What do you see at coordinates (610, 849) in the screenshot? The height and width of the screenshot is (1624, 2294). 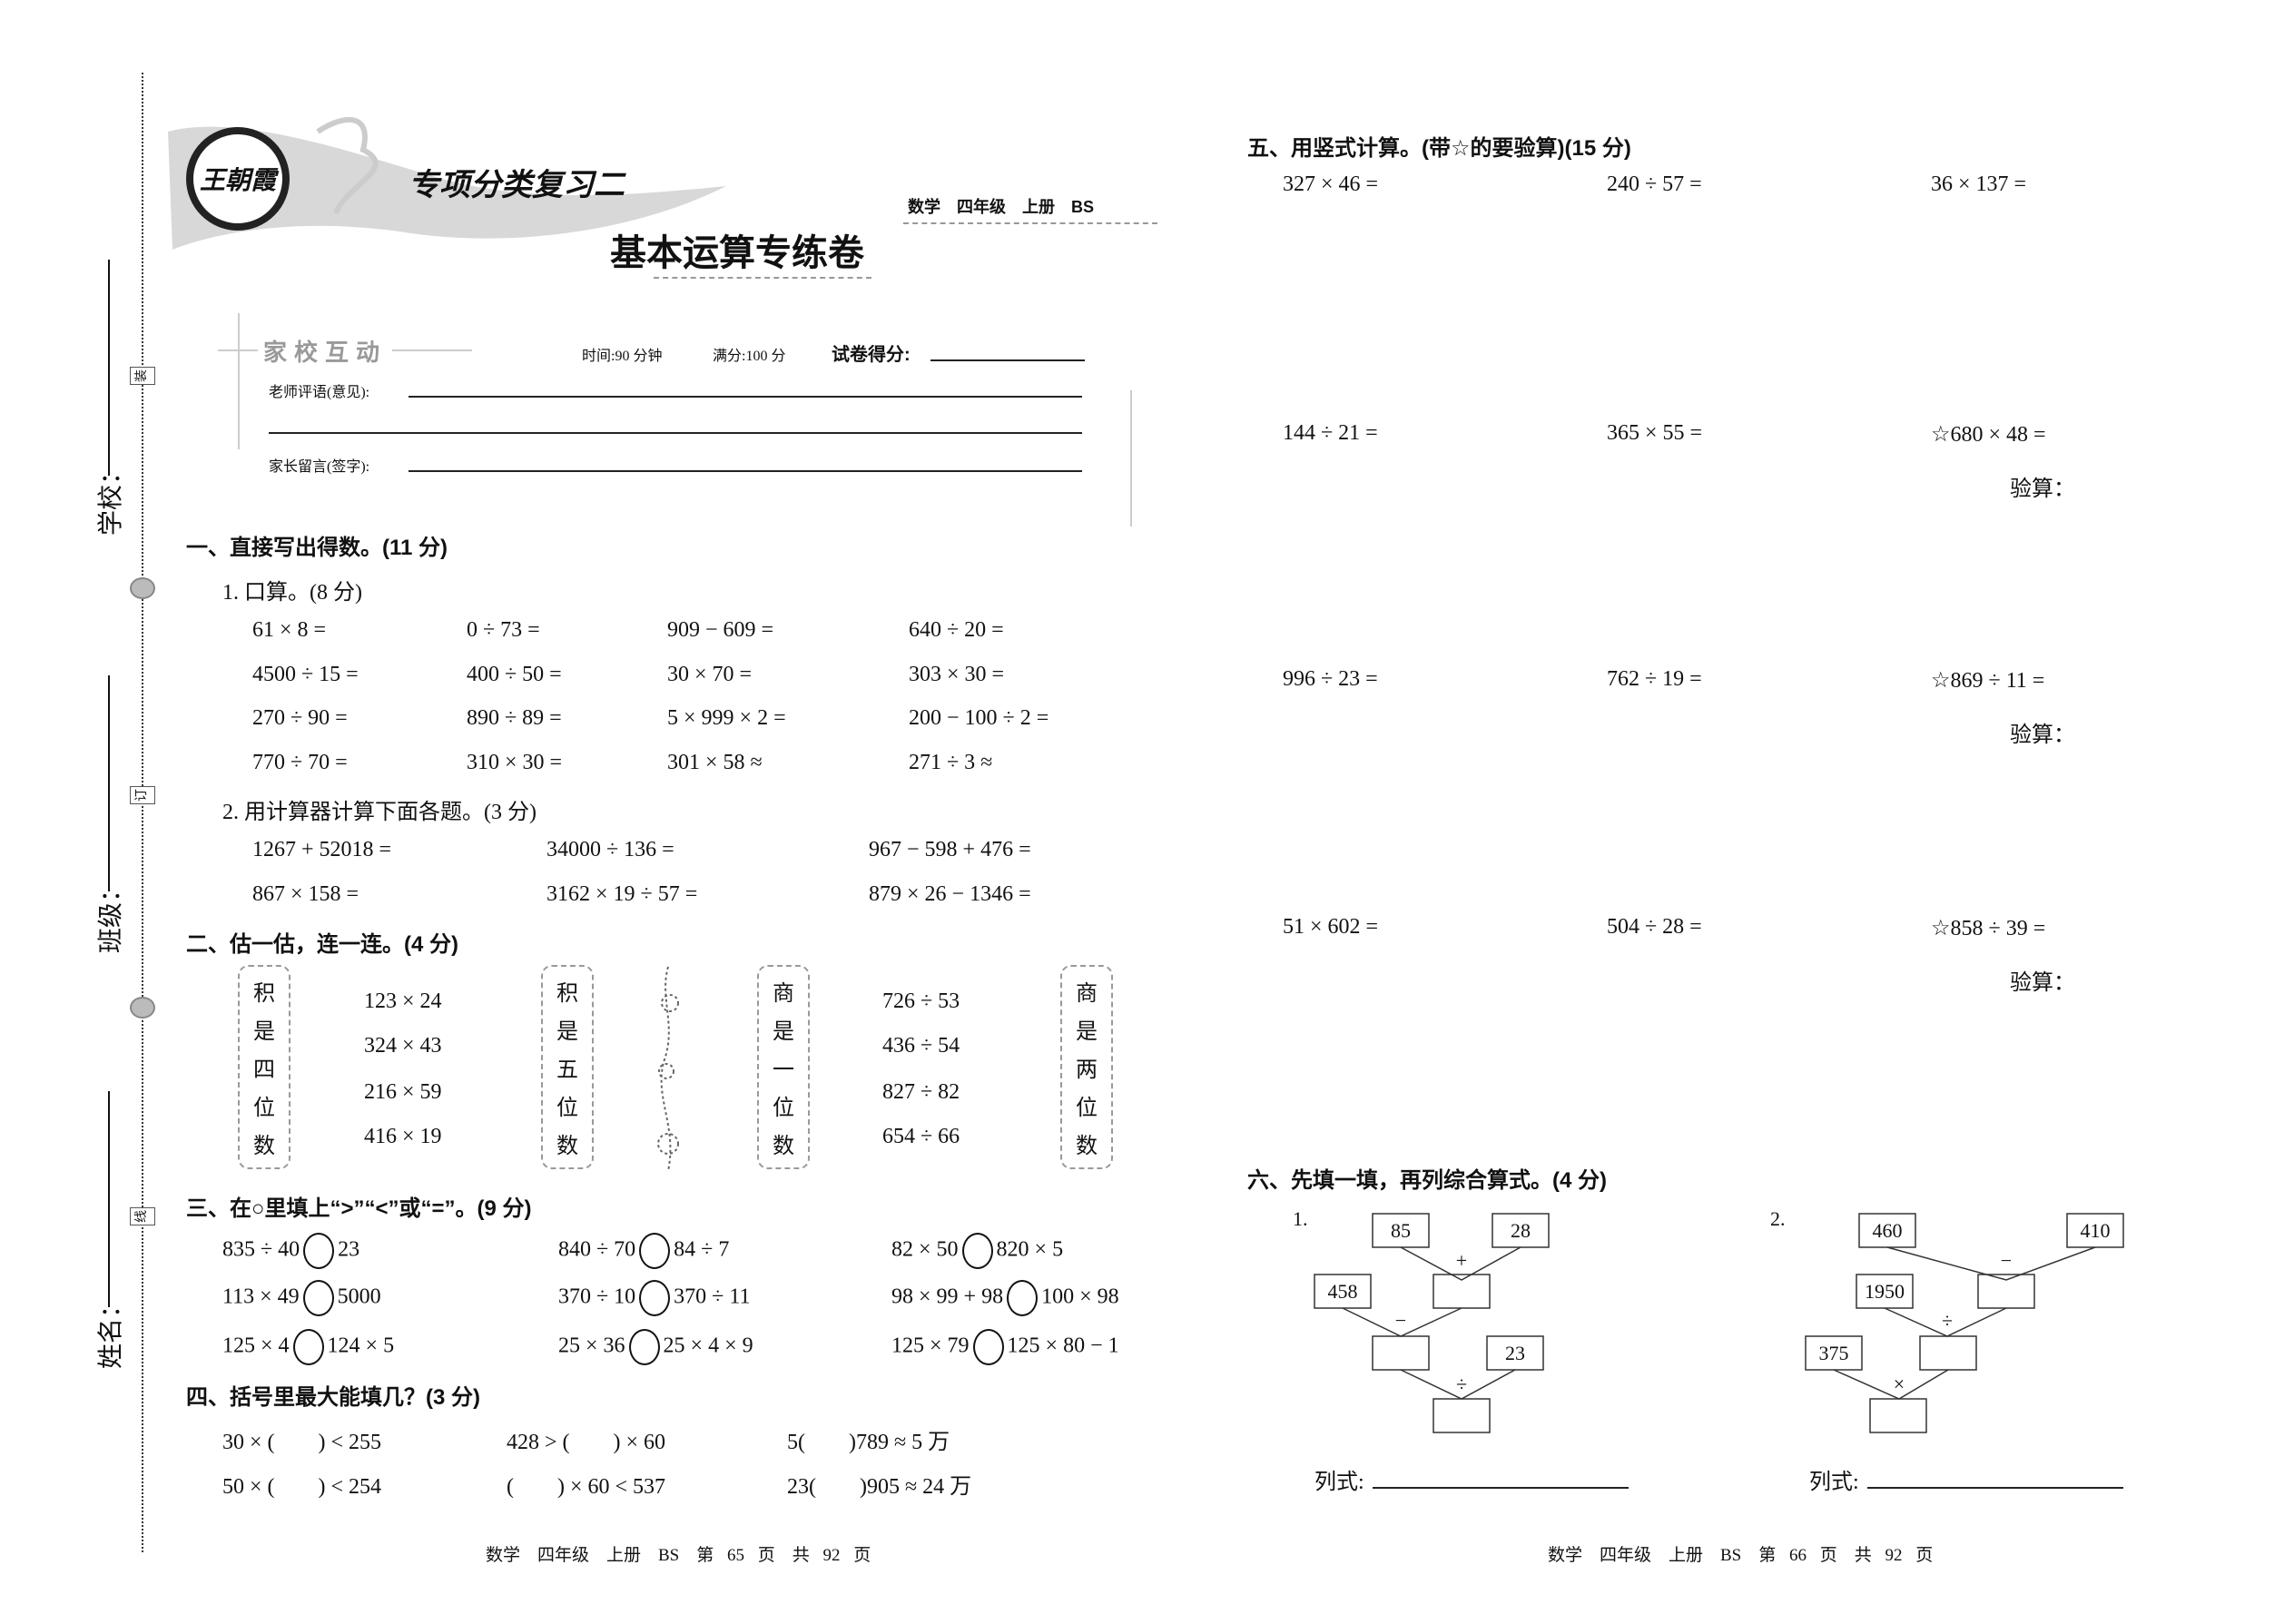 I see `calculator-item: 34000 ÷ 136 =` at bounding box center [610, 849].